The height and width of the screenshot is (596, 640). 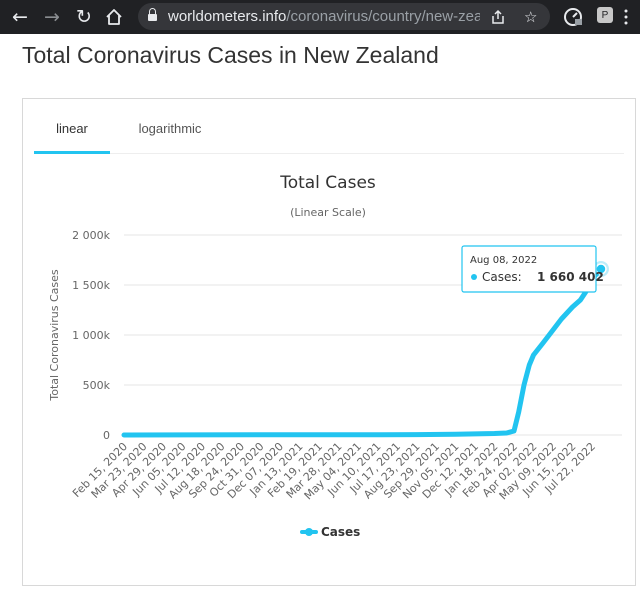 What do you see at coordinates (91, 235) in the screenshot?
I see `y-tick-label: 2 000k` at bounding box center [91, 235].